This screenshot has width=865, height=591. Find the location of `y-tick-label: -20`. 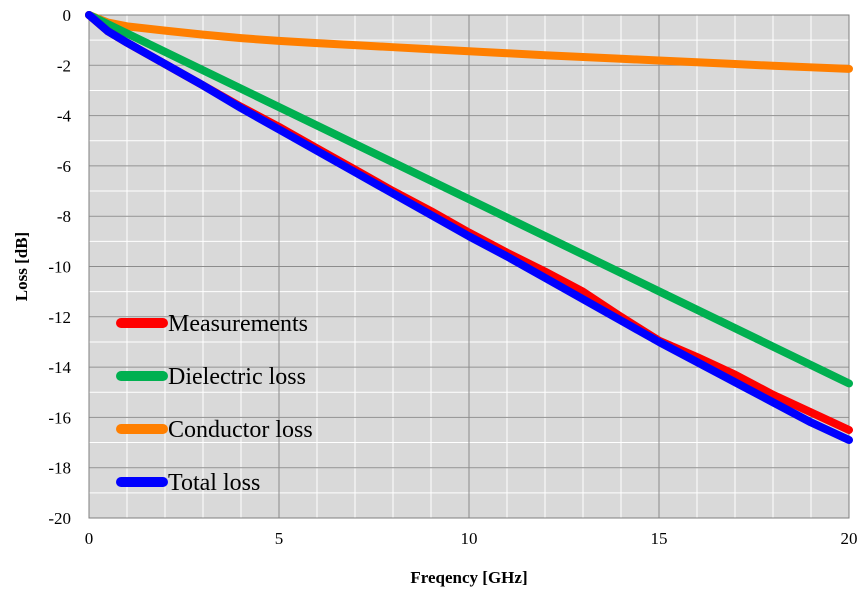

y-tick-label: -20 is located at coordinates (59, 518).